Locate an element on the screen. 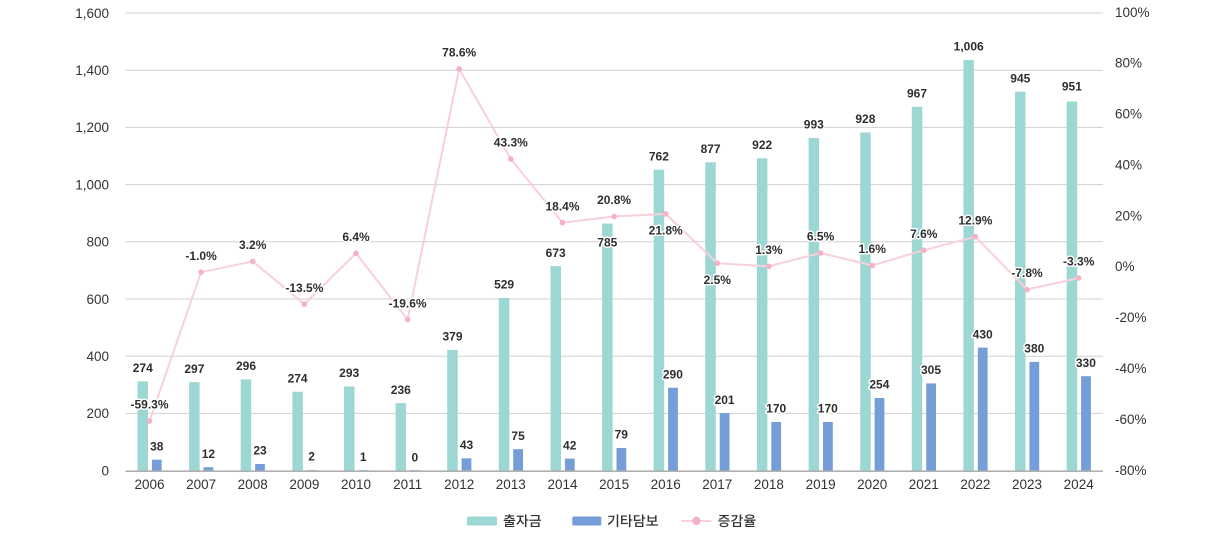 The width and height of the screenshot is (1222, 536). svg-text: 2017 is located at coordinates (717, 484).